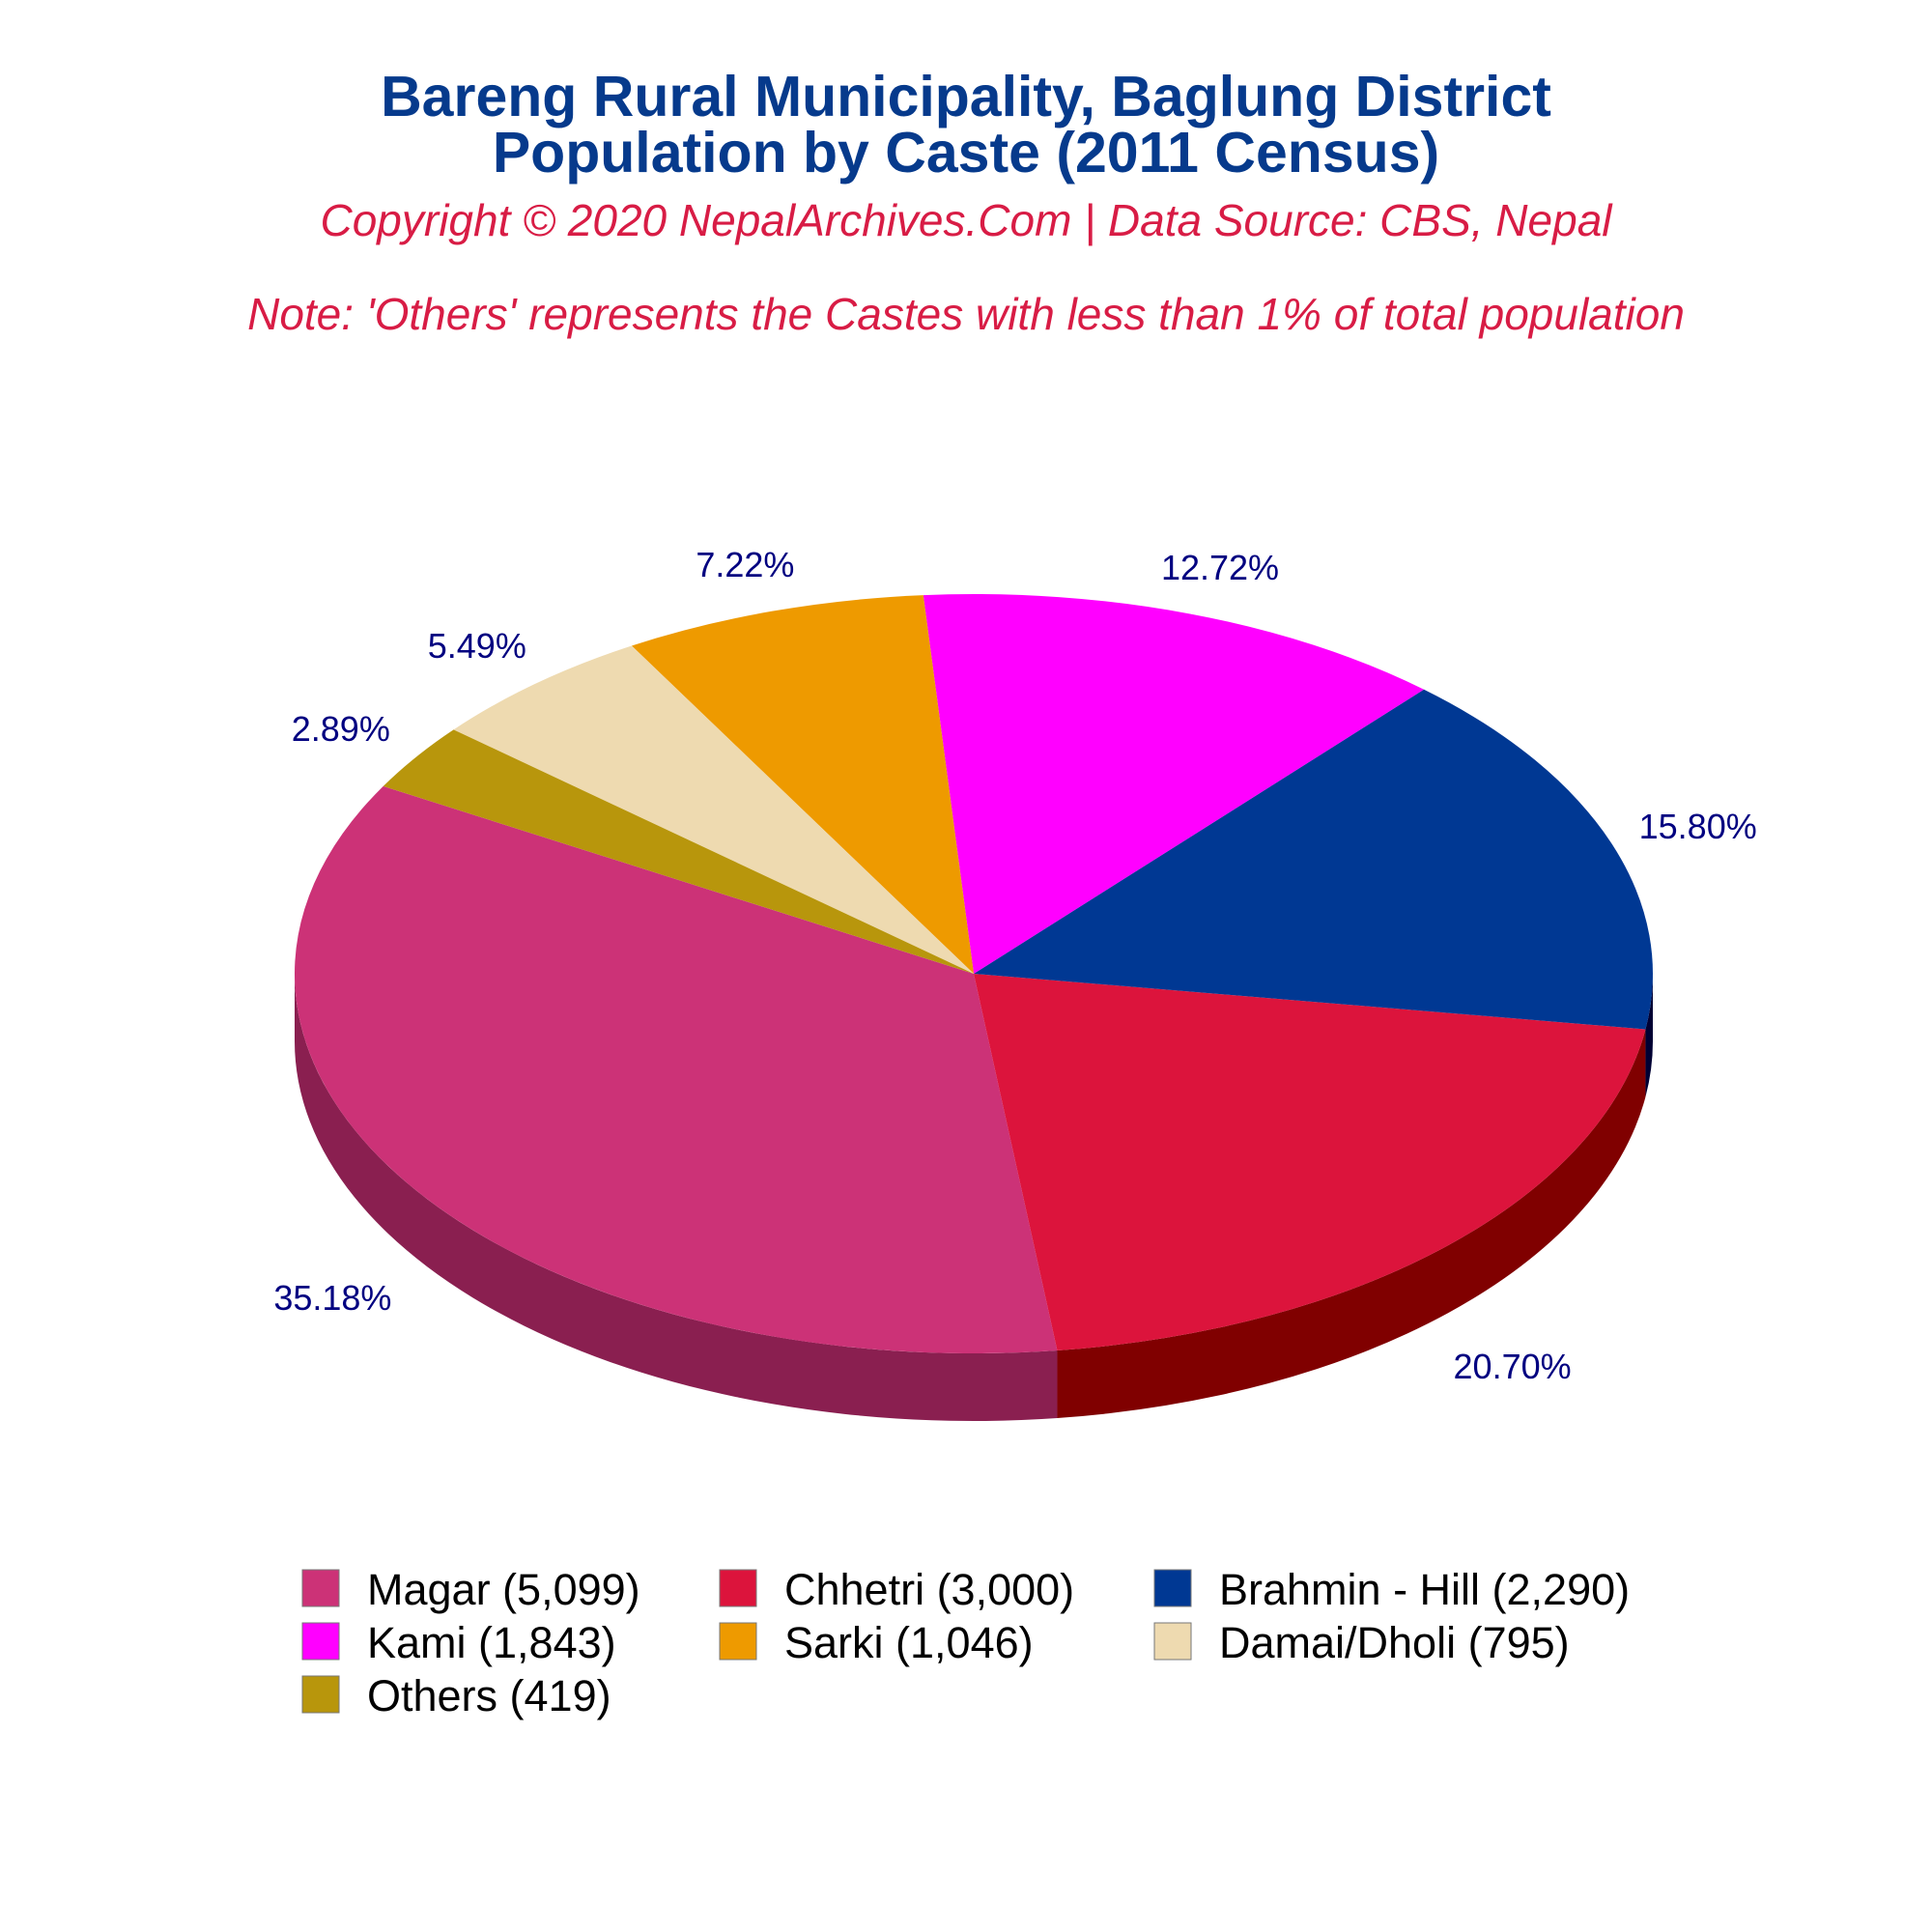  Describe the element at coordinates (1220, 567) in the screenshot. I see `percent-label-kami: 12.72%` at that location.